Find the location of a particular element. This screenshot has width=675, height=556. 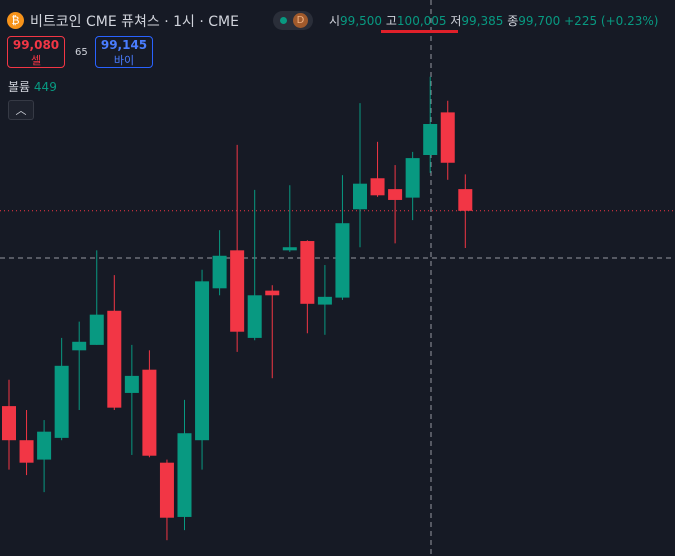

open-value: 99,500 is located at coordinates (361, 21).